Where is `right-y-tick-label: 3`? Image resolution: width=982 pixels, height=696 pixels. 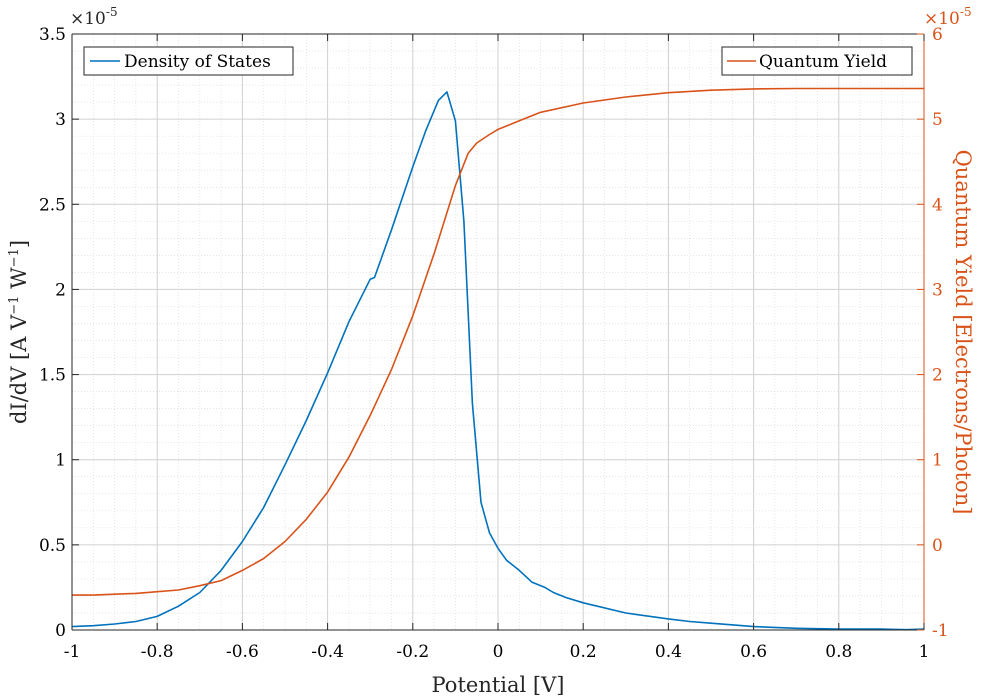
right-y-tick-label: 3 is located at coordinates (937, 290).